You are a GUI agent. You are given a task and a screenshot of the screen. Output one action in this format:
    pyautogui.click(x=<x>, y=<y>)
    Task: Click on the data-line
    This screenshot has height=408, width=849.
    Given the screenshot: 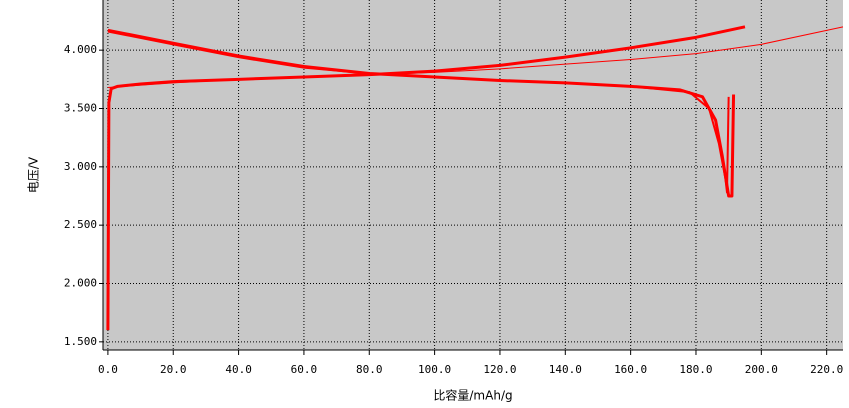 What is the action you would take?
    pyautogui.click(x=475, y=57)
    